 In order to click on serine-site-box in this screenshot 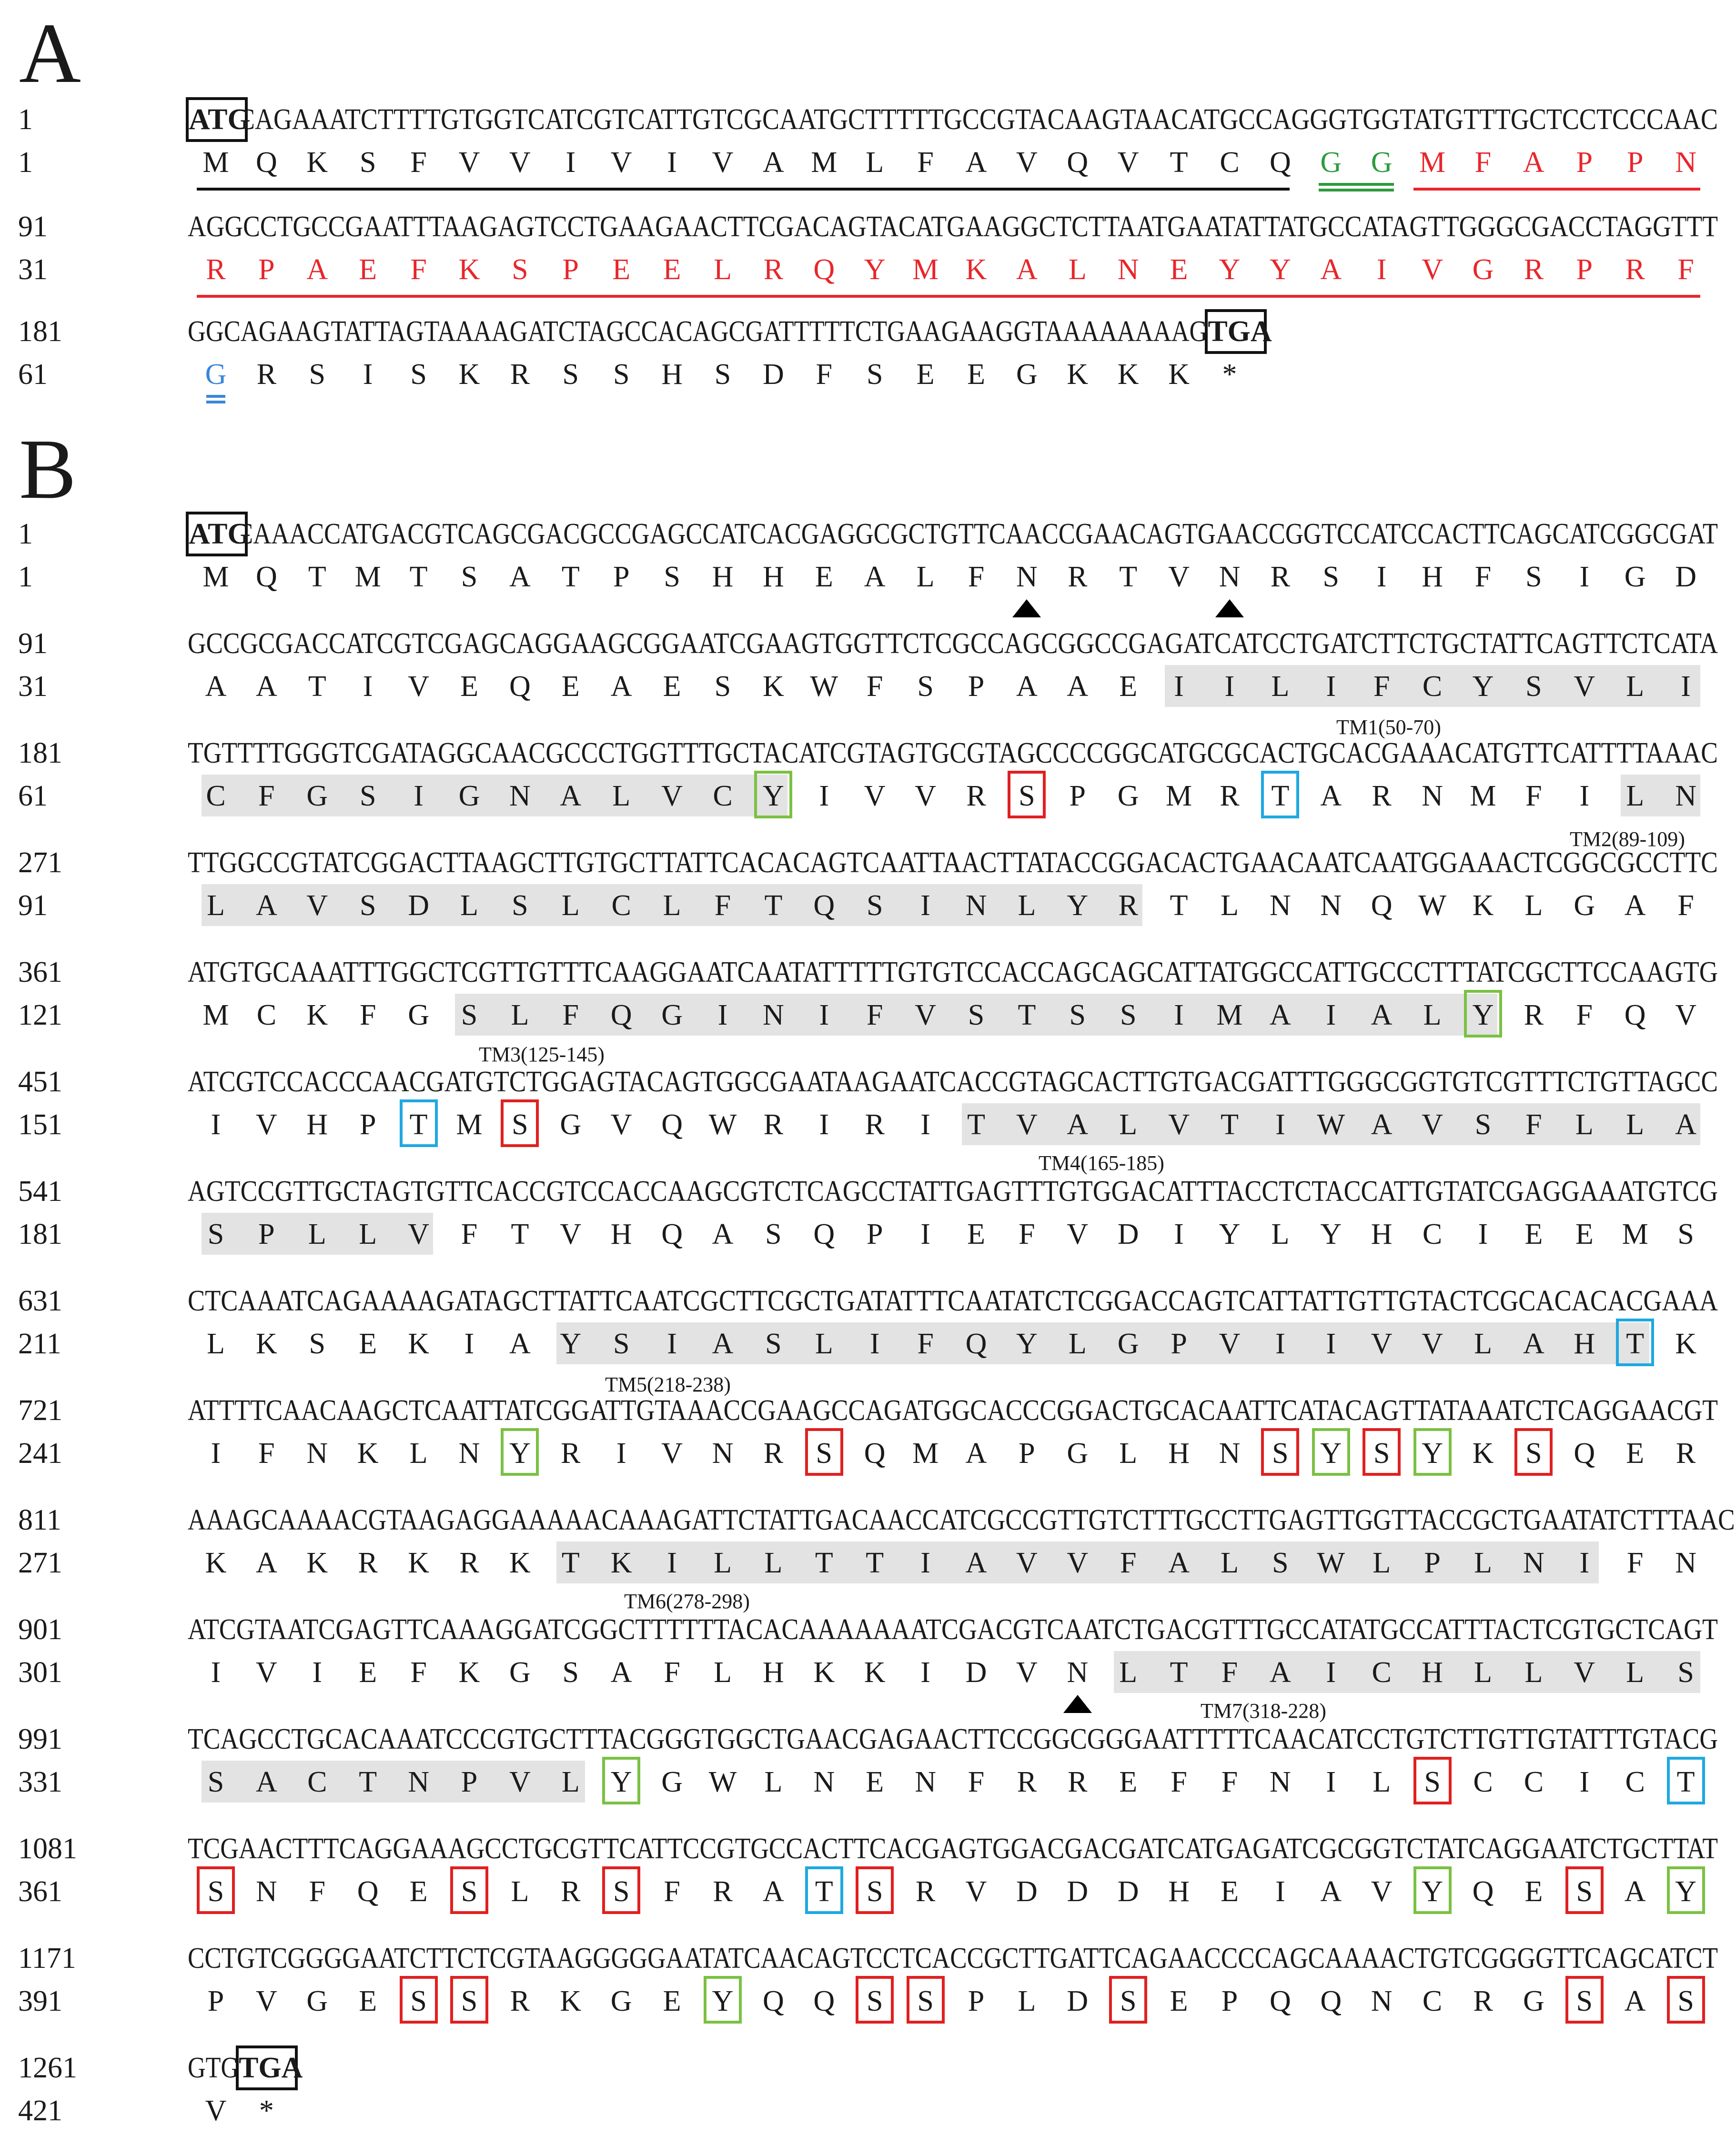, I will do `click(1432, 1780)`.